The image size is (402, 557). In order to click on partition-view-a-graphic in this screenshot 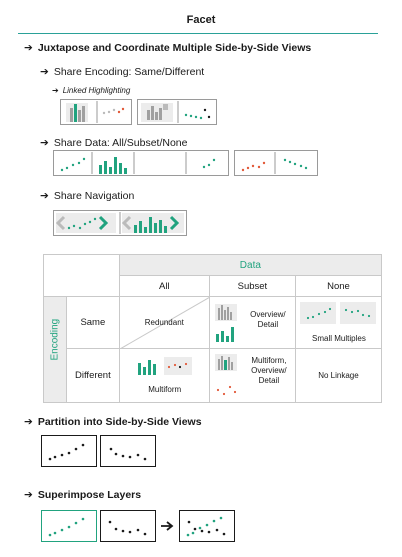, I will do `click(66, 452)`.